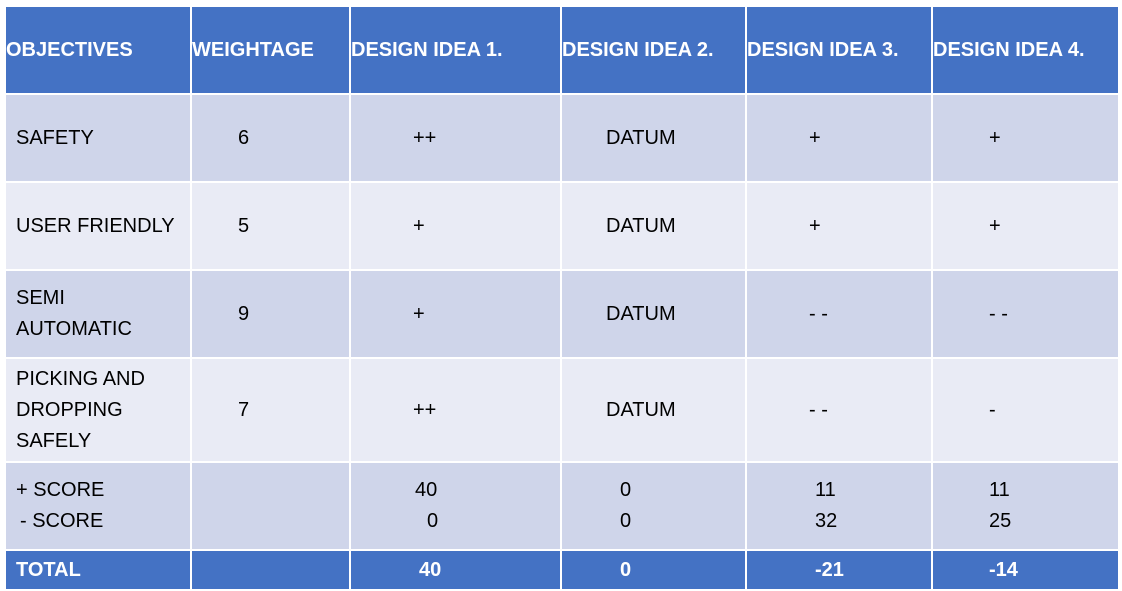  I want to click on header-weightage: WEIGHTAGE, so click(270, 50).